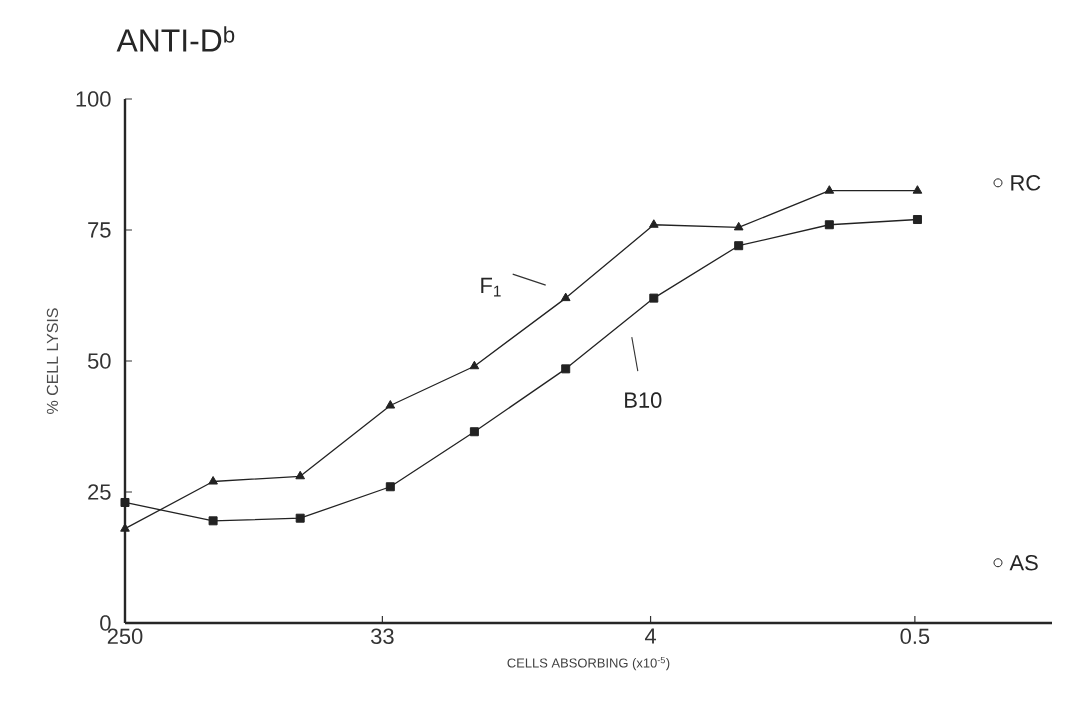 This screenshot has width=1086, height=724. Describe the element at coordinates (382, 636) in the screenshot. I see `x-tick-label: 33` at that location.